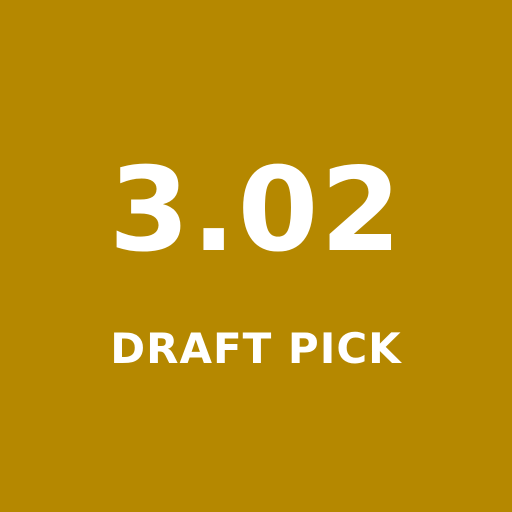  What do you see at coordinates (256, 348) in the screenshot?
I see `pick-label: DRAFT PICK` at bounding box center [256, 348].